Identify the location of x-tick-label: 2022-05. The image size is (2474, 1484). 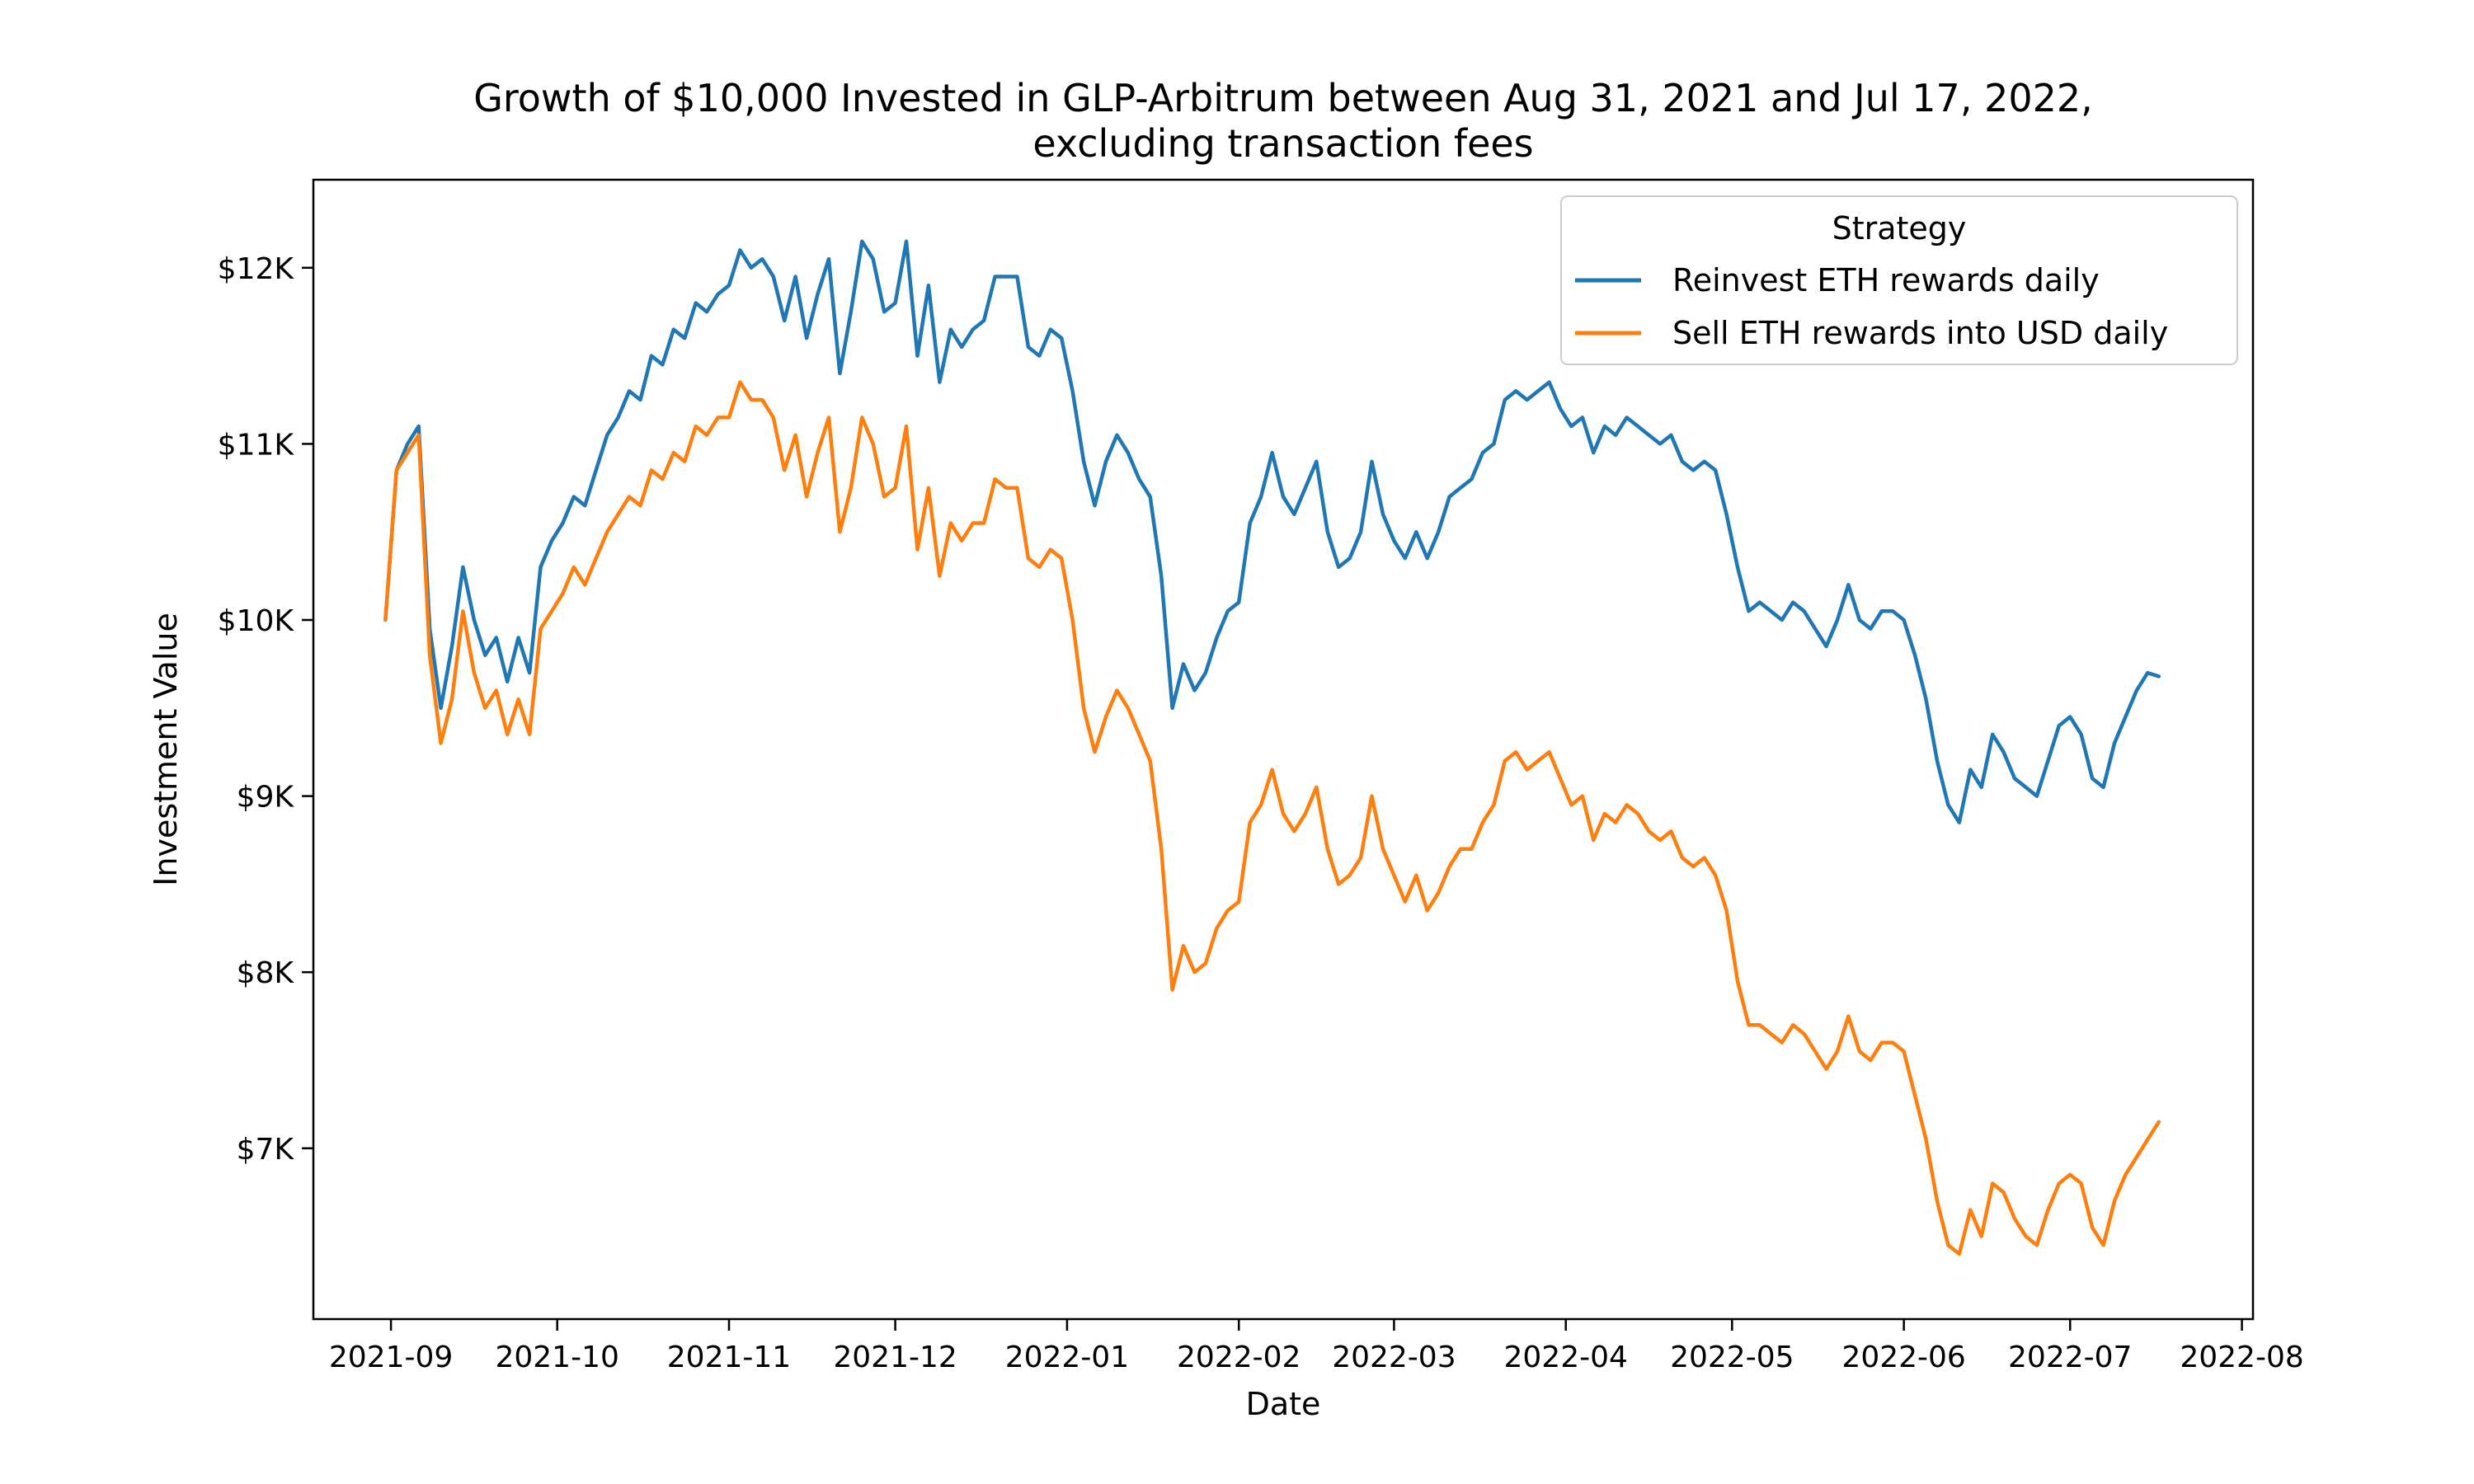
(1732, 1357).